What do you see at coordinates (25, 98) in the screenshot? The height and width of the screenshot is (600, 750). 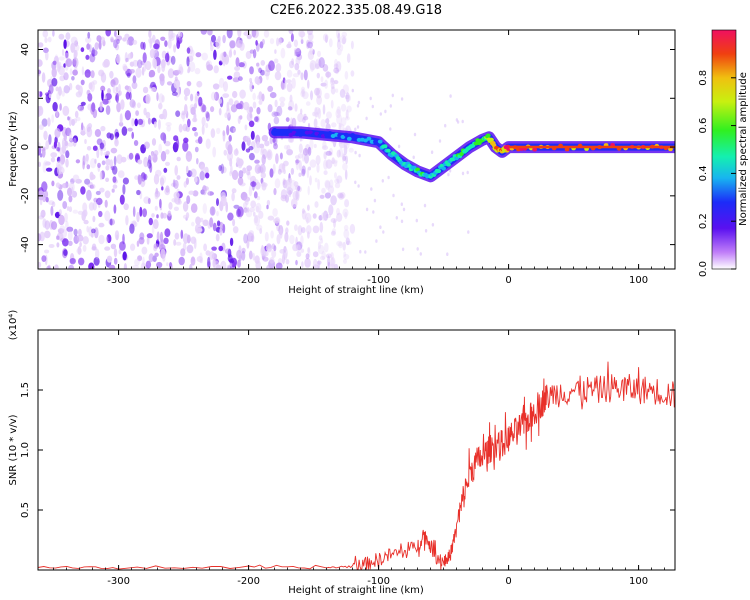 I see `y-tick-label: 20` at bounding box center [25, 98].